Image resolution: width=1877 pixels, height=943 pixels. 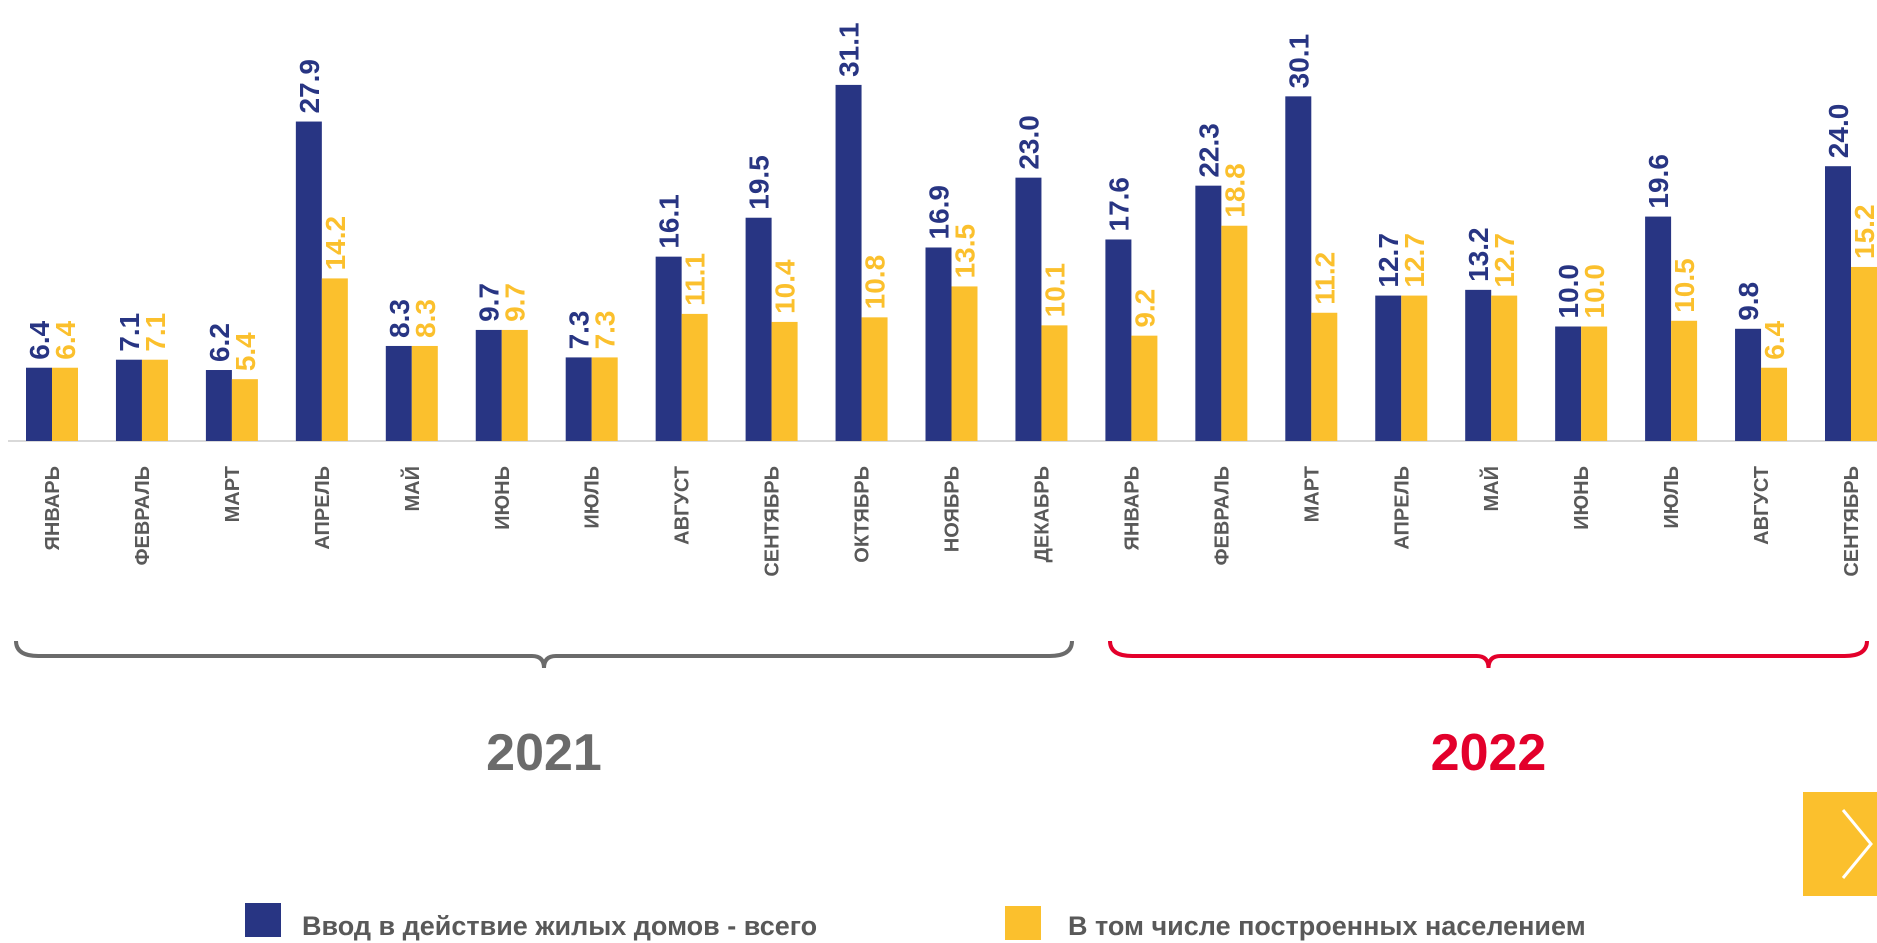 I want to click on value-label-population: 18.8, so click(x=1234, y=190).